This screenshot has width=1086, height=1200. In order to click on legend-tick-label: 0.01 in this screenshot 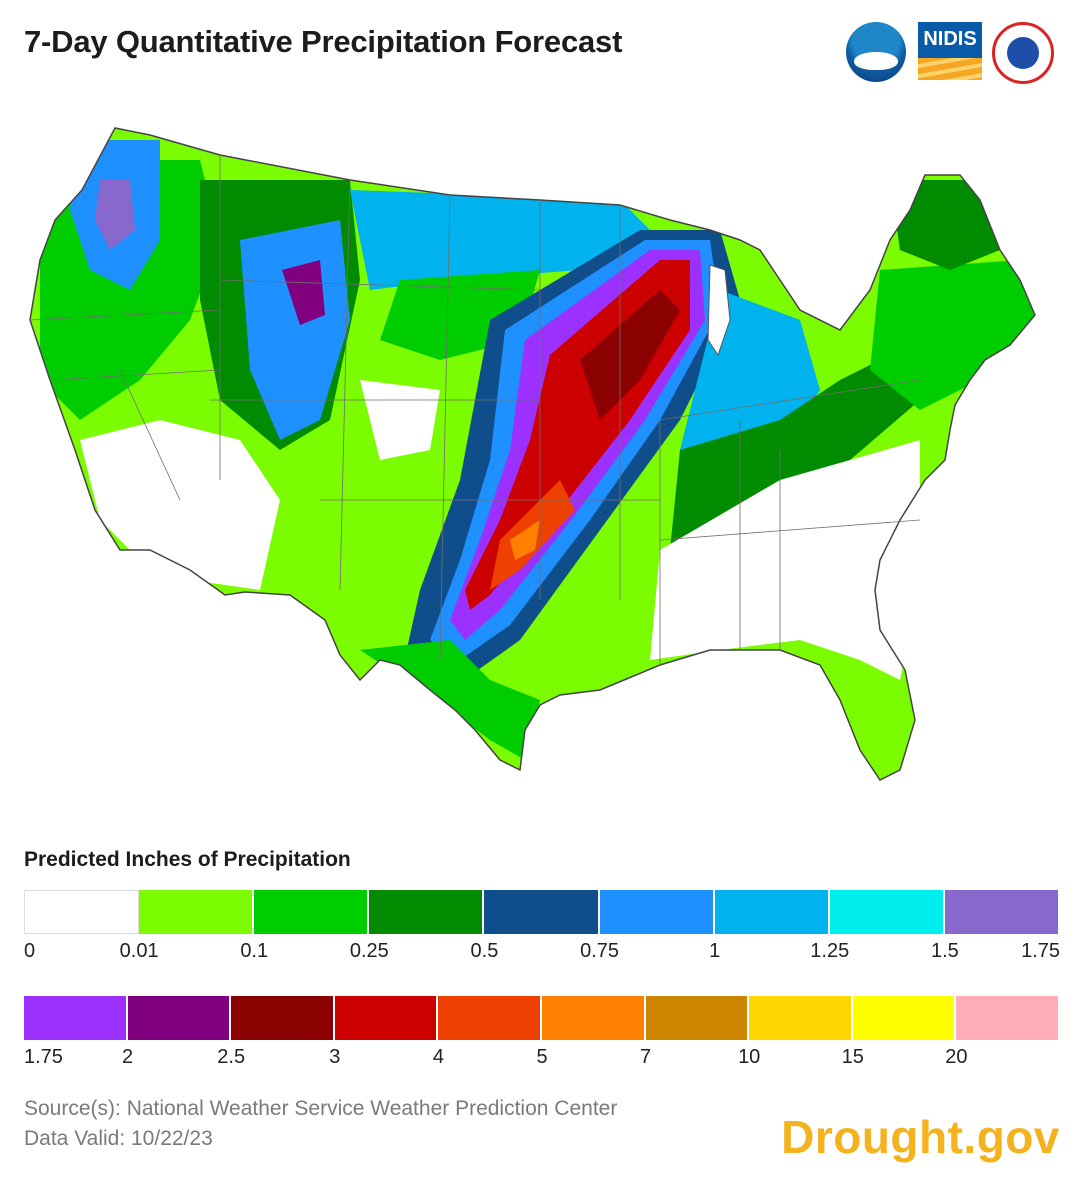, I will do `click(139, 951)`.